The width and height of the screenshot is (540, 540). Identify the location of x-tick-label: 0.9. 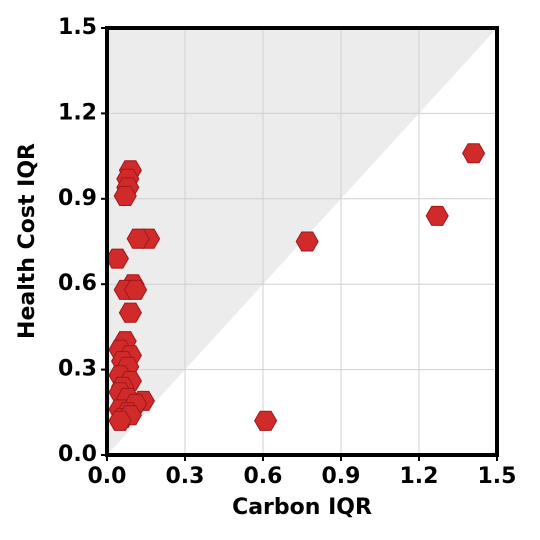
(341, 476).